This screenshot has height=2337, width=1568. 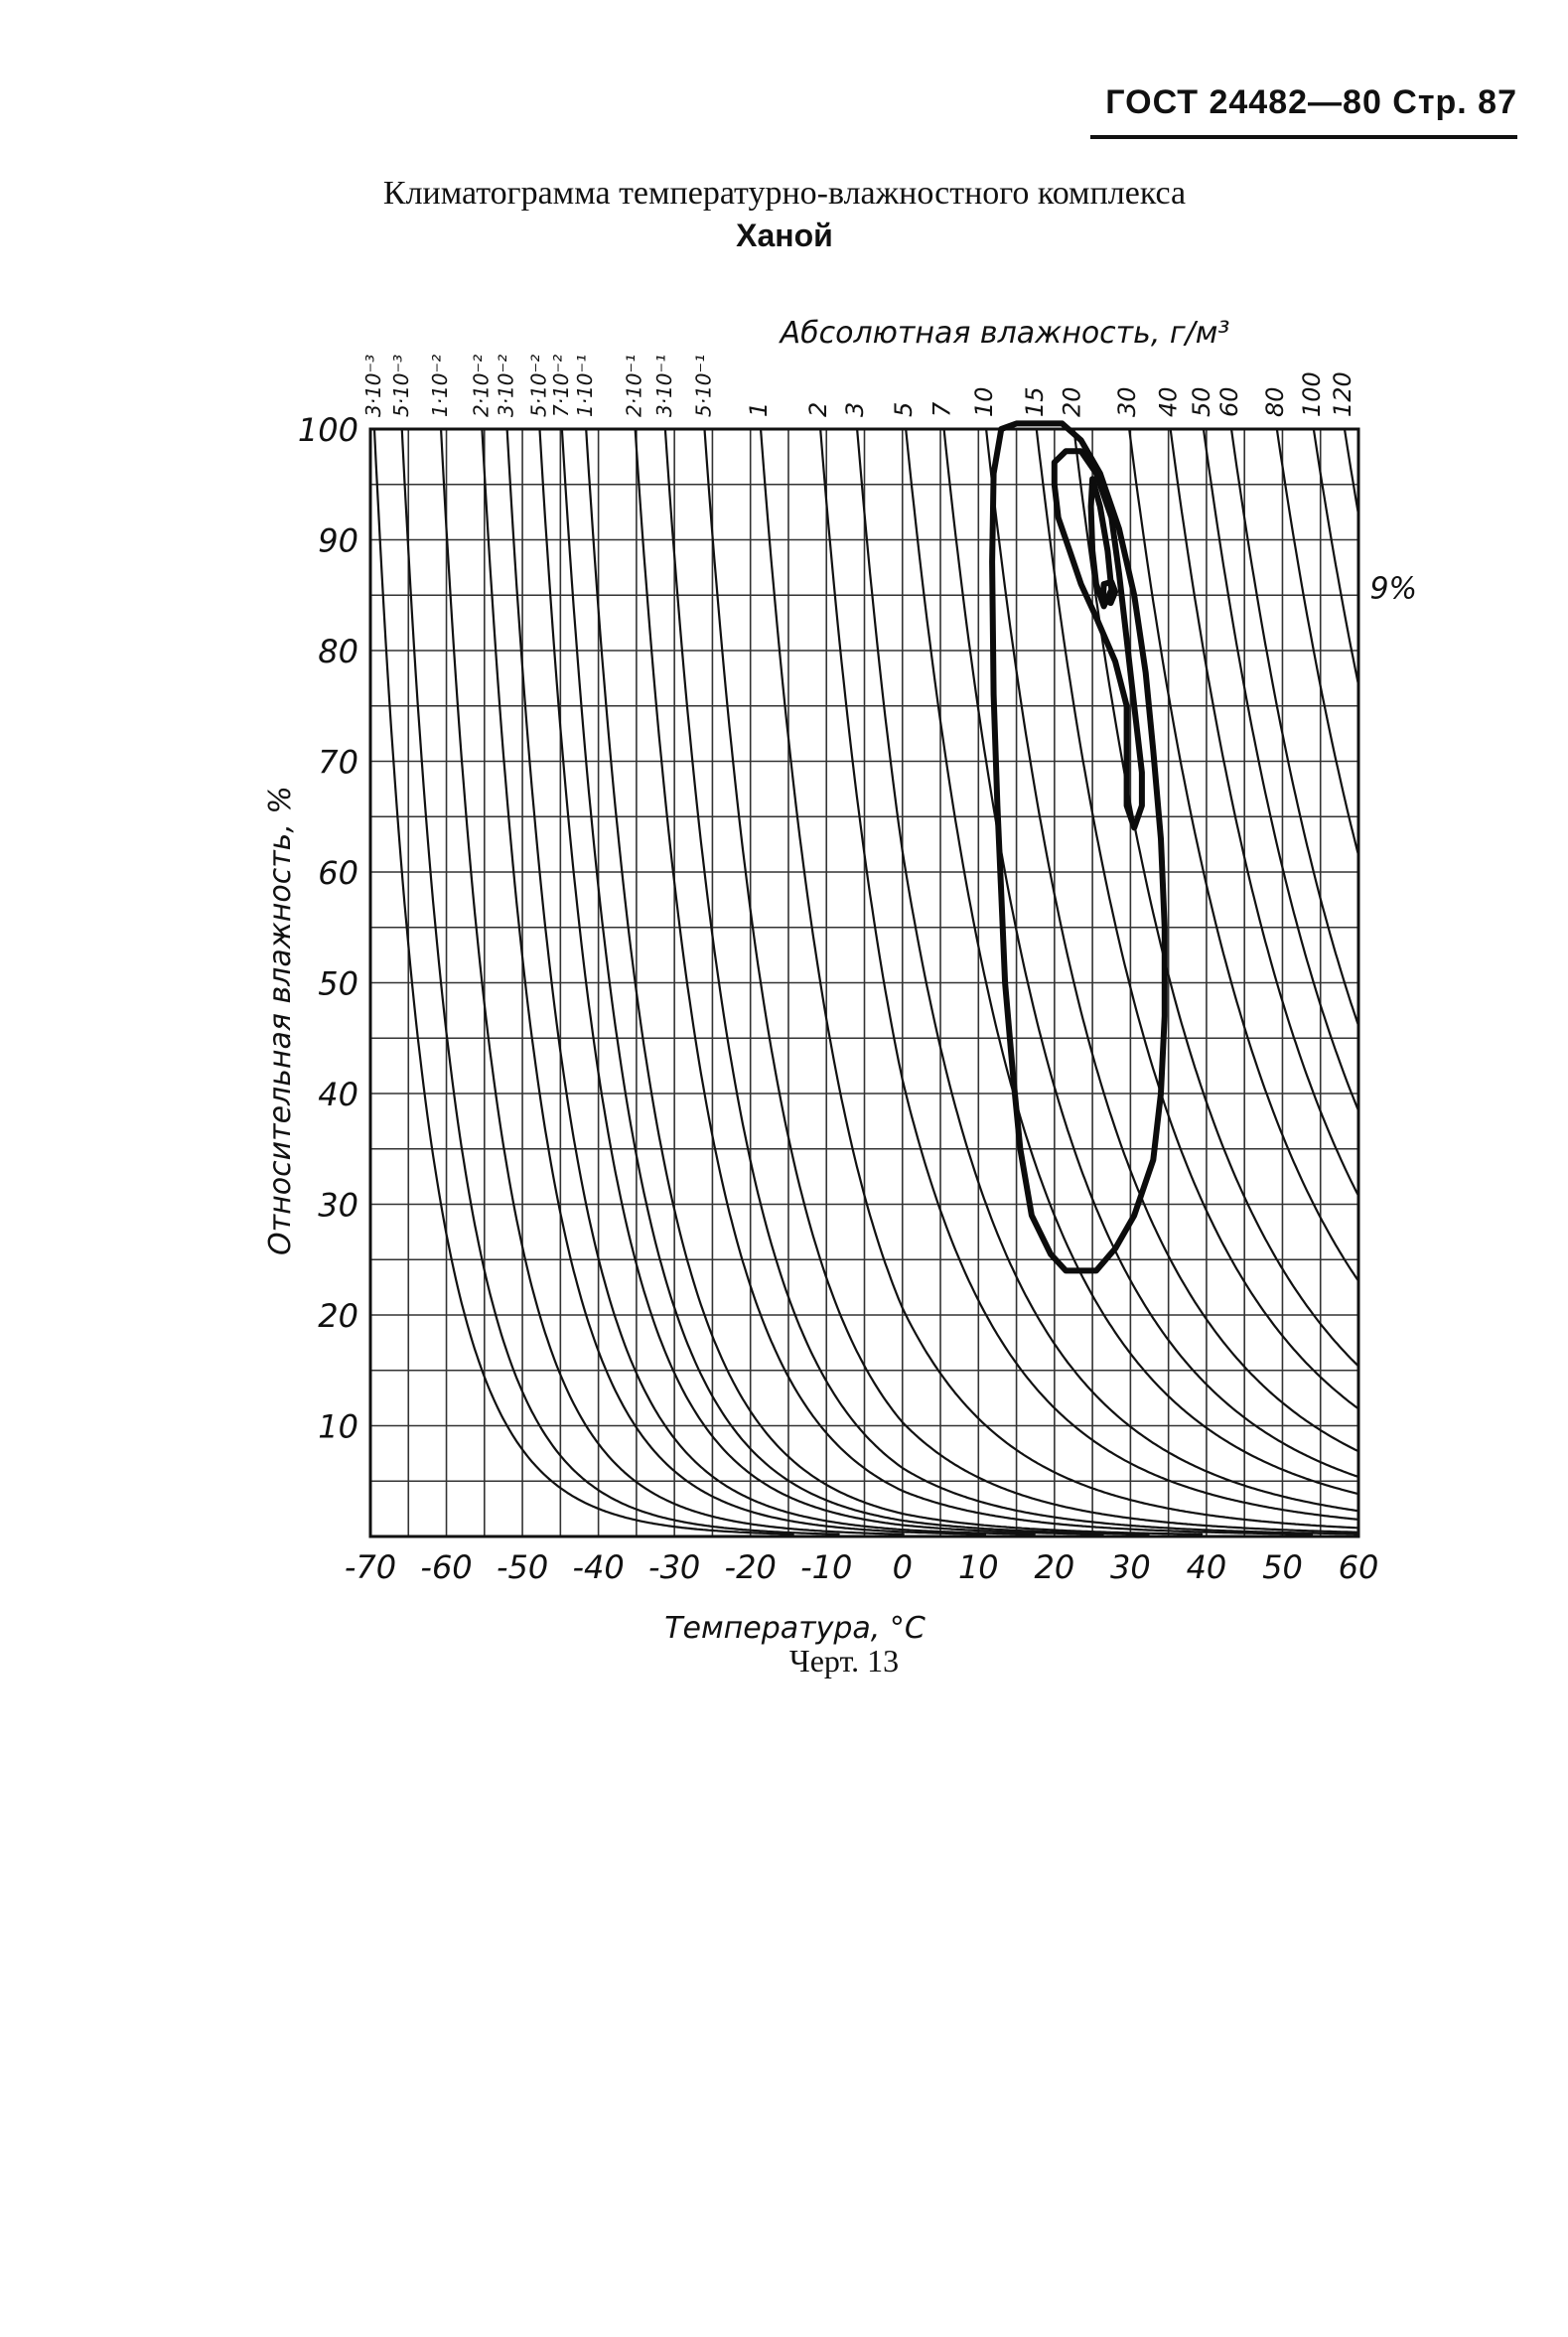 I want to click on y-tick-label: 40, so click(x=338, y=1094).